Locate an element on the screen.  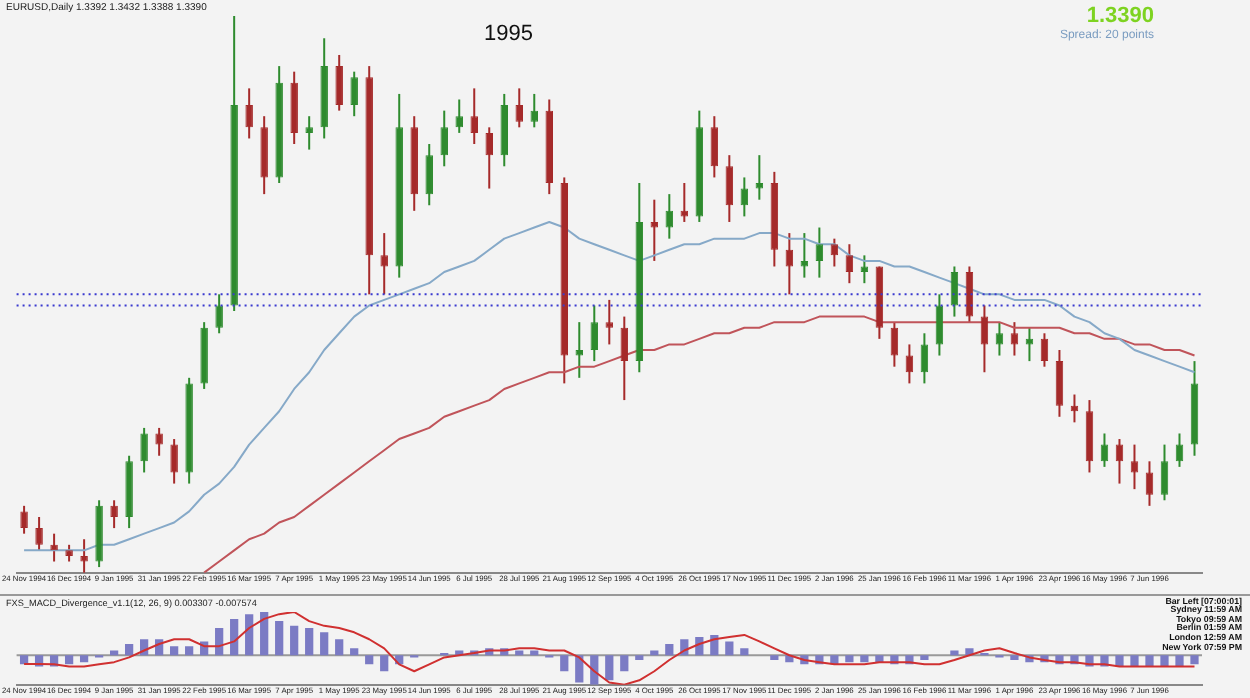
chart-title: 1995 is located at coordinates (508, 34).